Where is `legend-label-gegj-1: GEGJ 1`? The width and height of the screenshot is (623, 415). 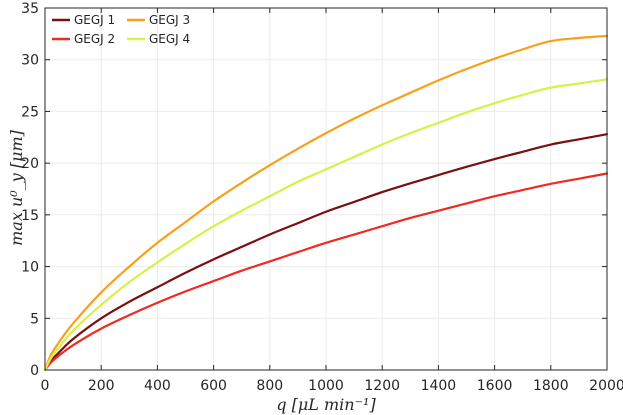 legend-label-gegj-1: GEGJ 1 is located at coordinates (94, 20).